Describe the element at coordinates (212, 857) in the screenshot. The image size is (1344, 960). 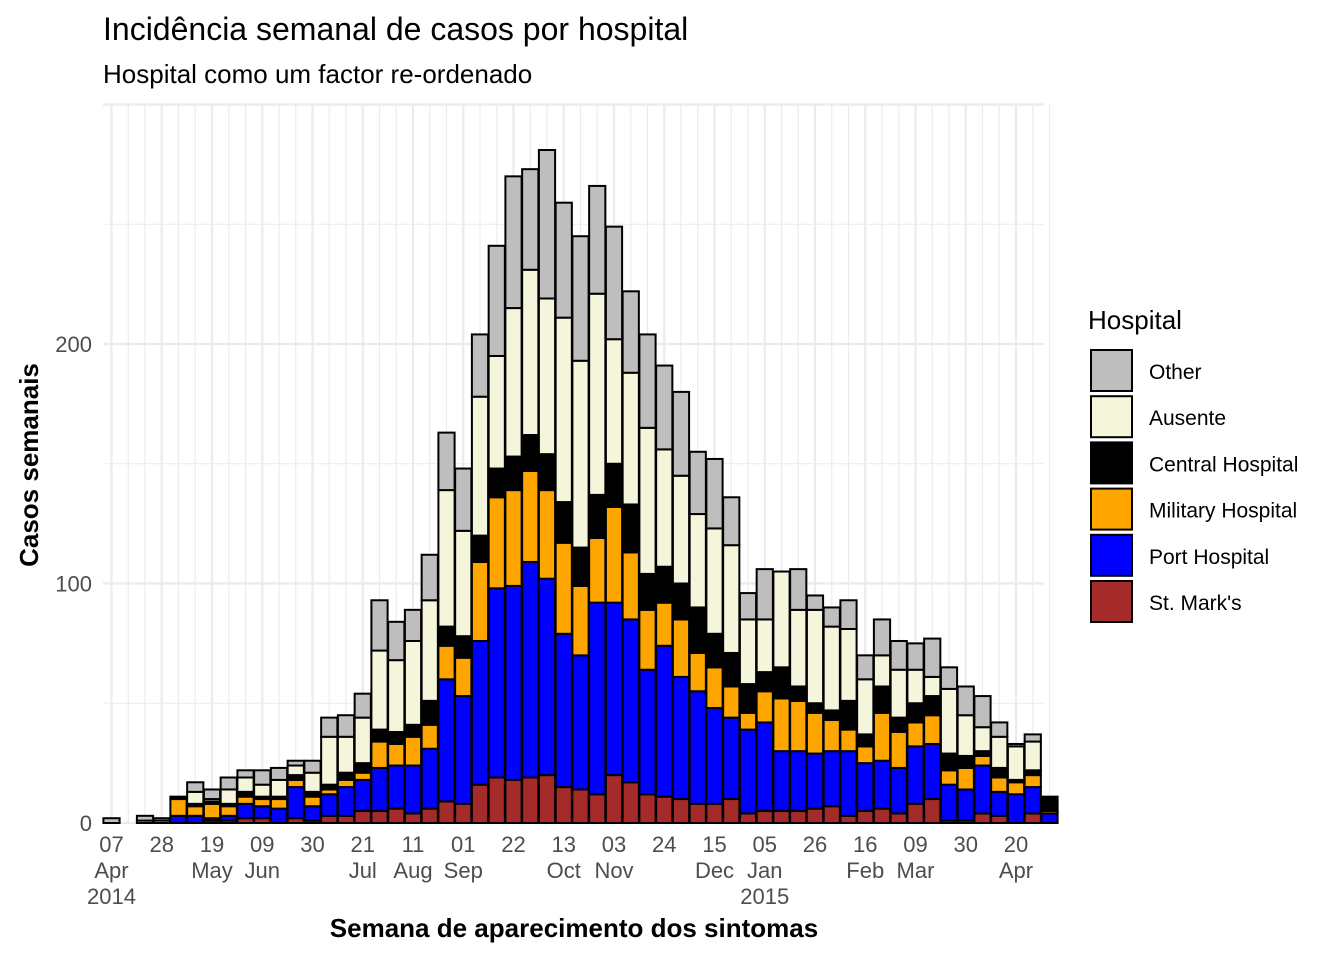
I see `x-tick-label: 19 May` at that location.